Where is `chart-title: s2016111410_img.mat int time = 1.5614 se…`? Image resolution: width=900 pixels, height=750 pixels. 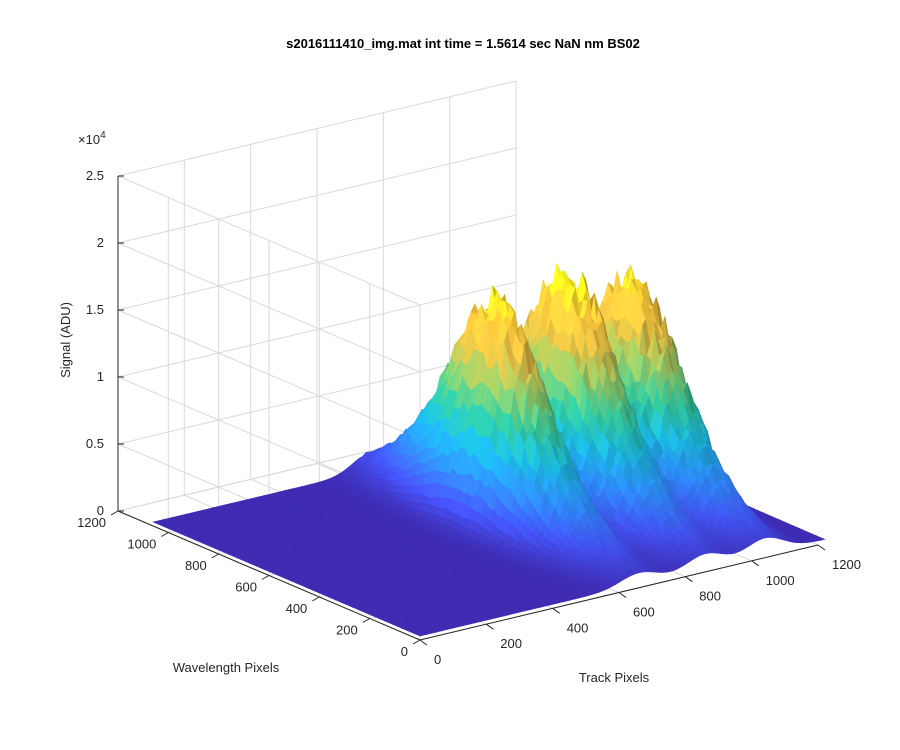
chart-title: s2016111410_img.mat int time = 1.5614 se… is located at coordinates (463, 43).